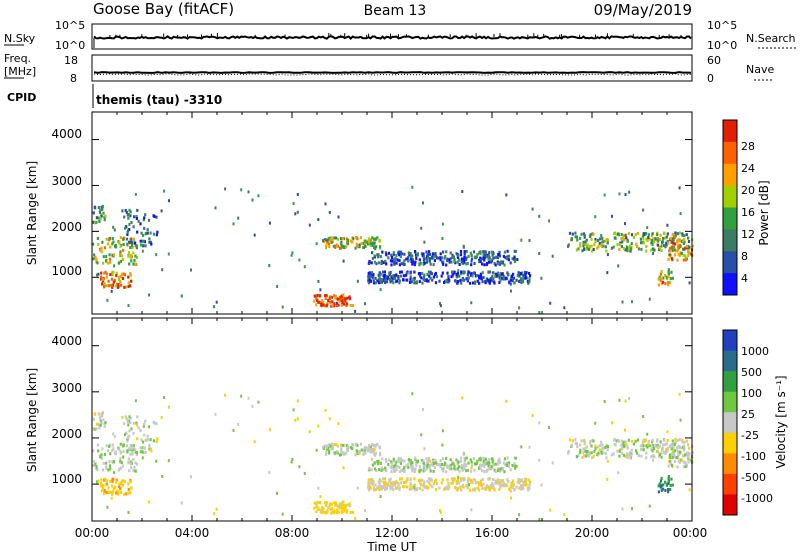 Image resolution: width=800 pixels, height=554 pixels. I want to click on noise-left-tick-bottom: 10^0, so click(70, 45).